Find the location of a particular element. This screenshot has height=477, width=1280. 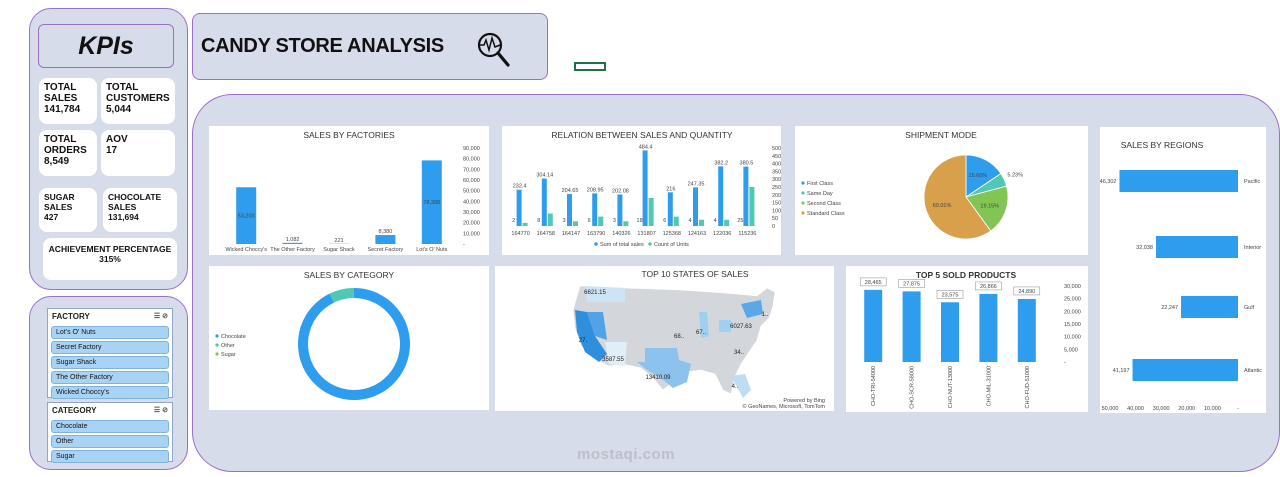

data-label: 208.95 is located at coordinates (595, 190).